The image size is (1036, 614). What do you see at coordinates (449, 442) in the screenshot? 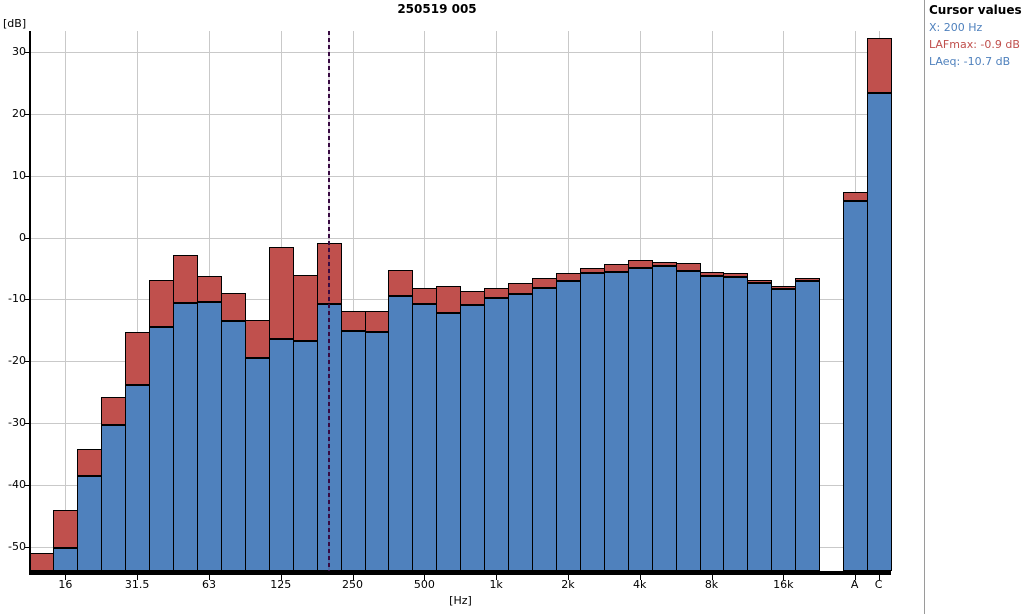
I see `bar-630-laeq` at bounding box center [449, 442].